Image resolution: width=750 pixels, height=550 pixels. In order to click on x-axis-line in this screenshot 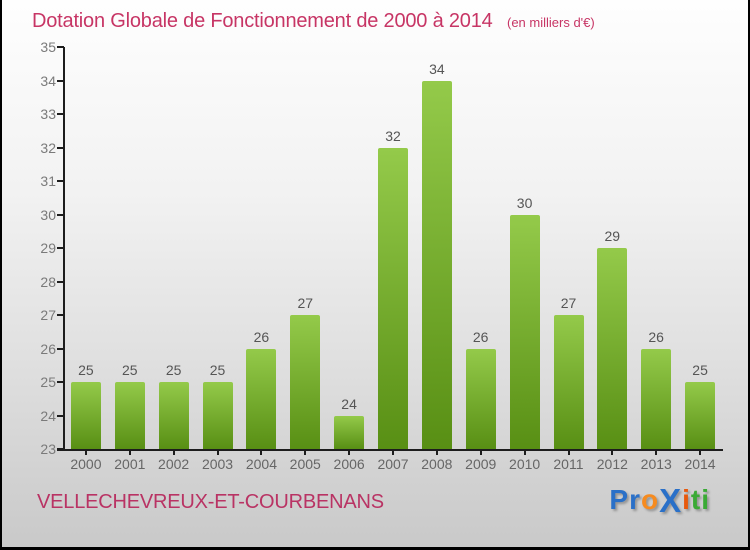, I will do `click(390, 450)`.